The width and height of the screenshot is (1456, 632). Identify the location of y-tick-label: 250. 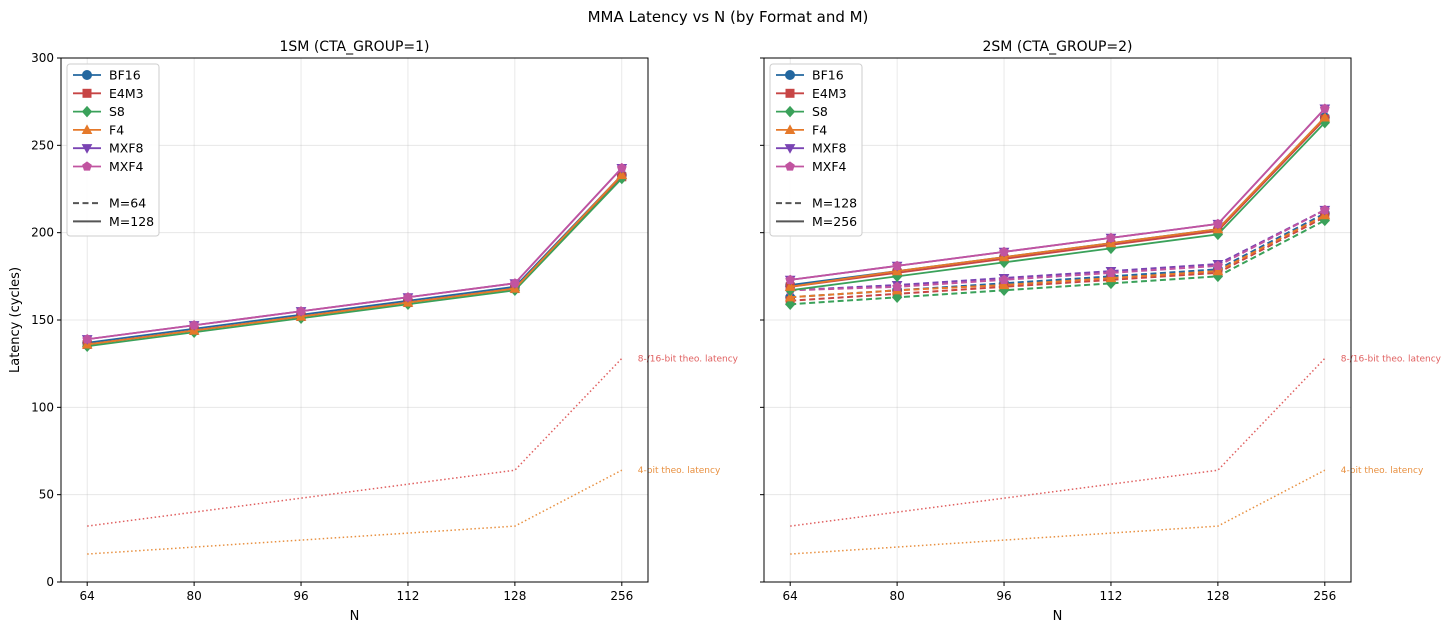
(42, 145).